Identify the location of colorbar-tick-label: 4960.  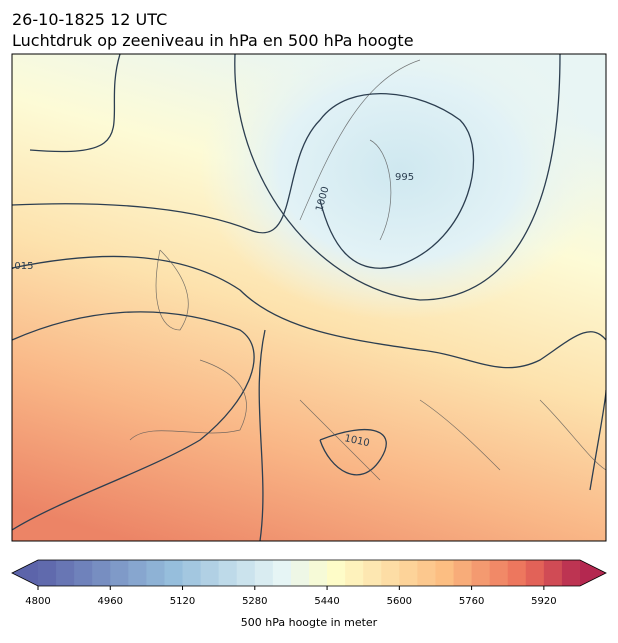
(110, 601).